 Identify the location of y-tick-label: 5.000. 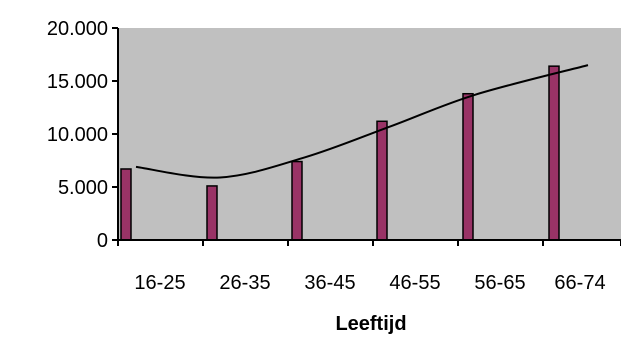
(83, 188).